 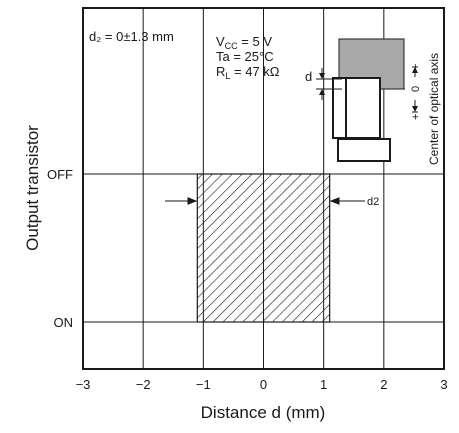 I want to click on axis-minus-label: −, so click(x=416, y=67).